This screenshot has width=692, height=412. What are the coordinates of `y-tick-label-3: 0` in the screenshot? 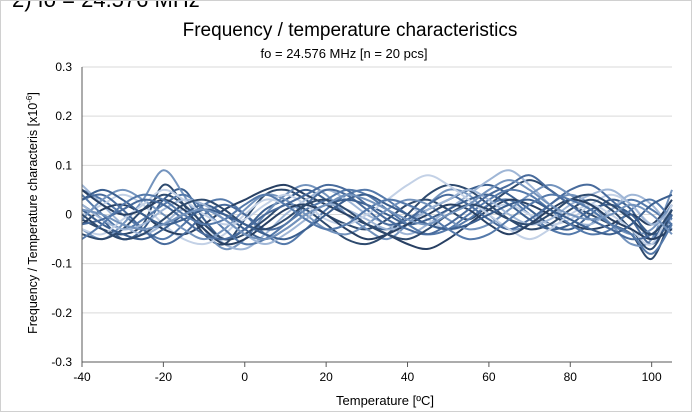 It's located at (68, 215).